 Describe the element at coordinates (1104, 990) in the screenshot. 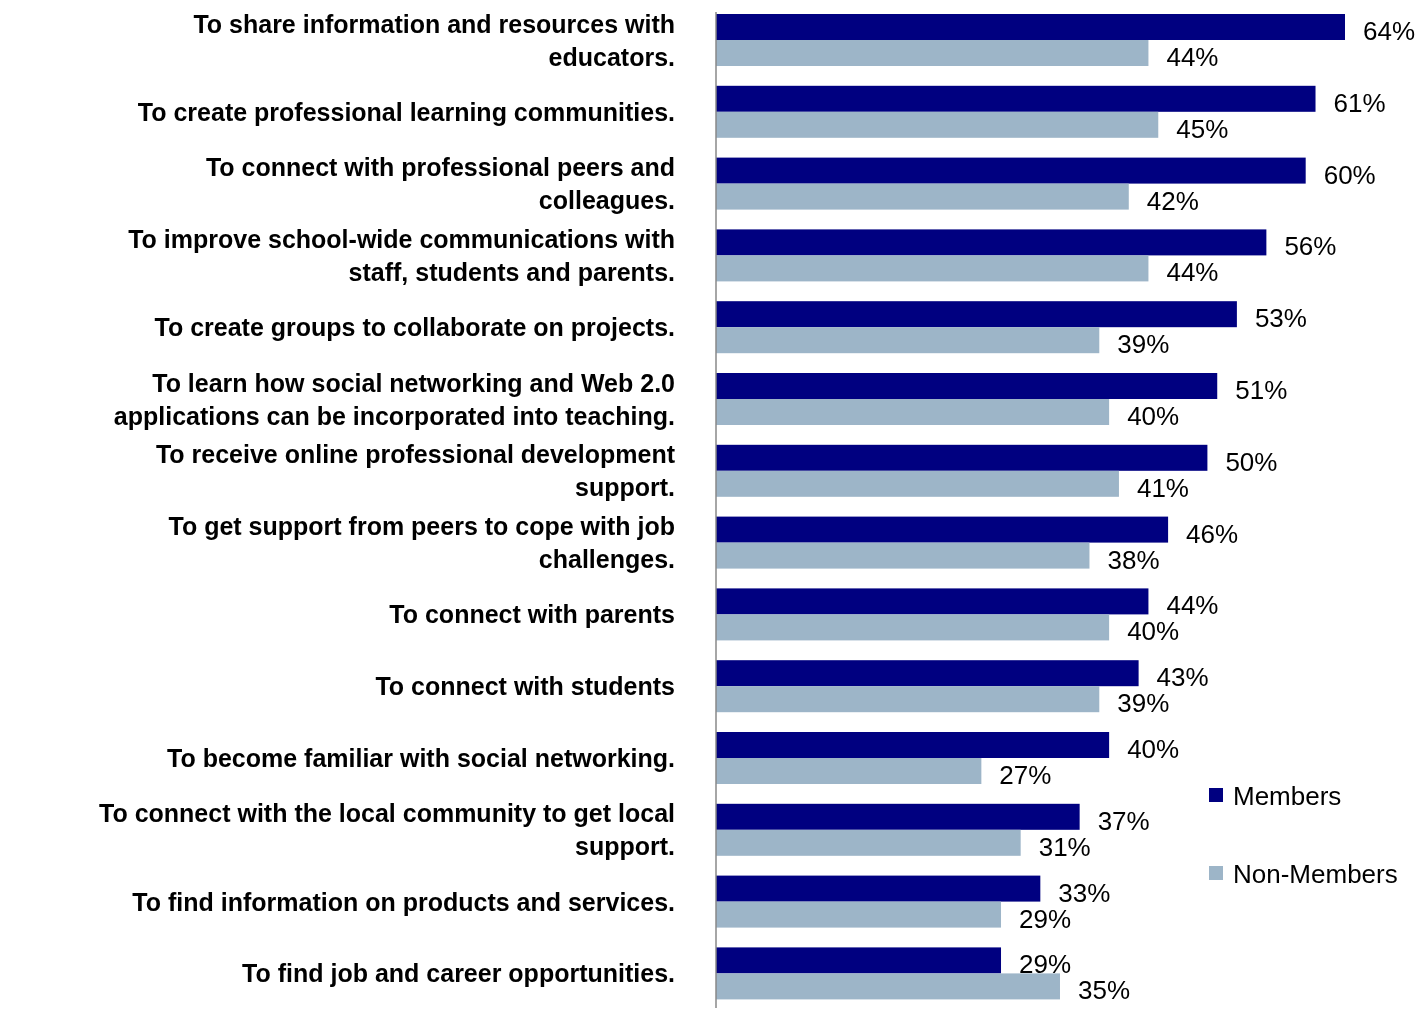

I see `data-label: 35%` at that location.